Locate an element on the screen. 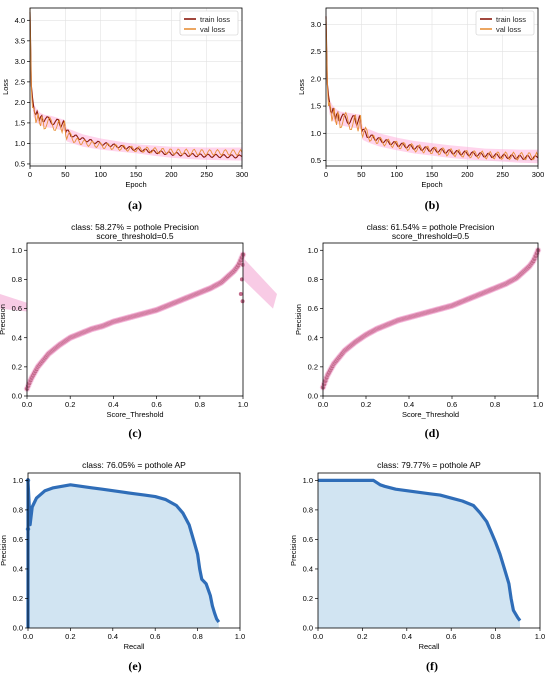 Image resolution: width=550 pixels, height=675 pixels. x-tick-label: 50 is located at coordinates (361, 174).